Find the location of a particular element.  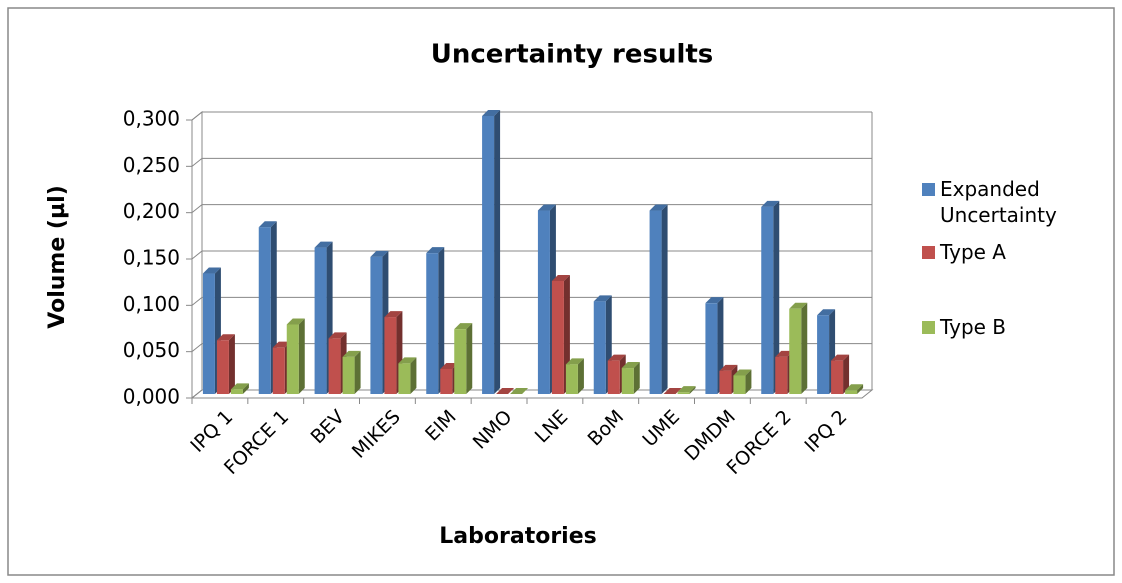

x-axis-title: Laboratories is located at coordinates (517, 536).